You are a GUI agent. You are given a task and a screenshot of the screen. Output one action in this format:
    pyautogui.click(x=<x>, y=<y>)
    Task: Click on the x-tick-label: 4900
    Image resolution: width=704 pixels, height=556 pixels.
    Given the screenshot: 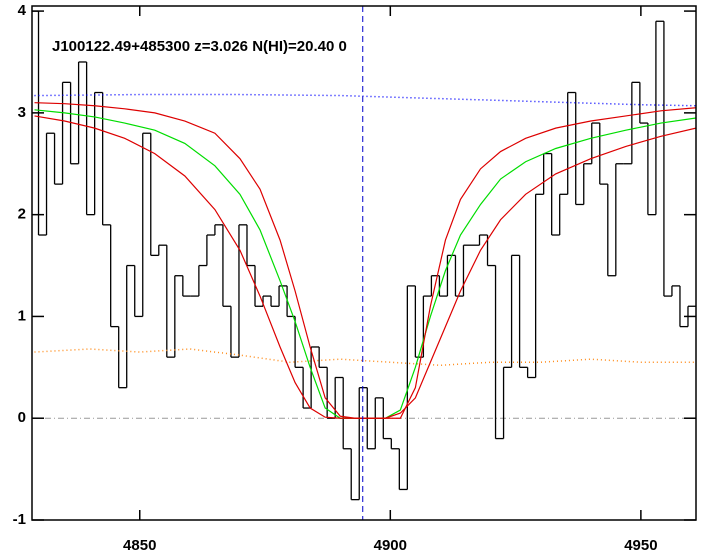 What is the action you would take?
    pyautogui.click(x=390, y=545)
    